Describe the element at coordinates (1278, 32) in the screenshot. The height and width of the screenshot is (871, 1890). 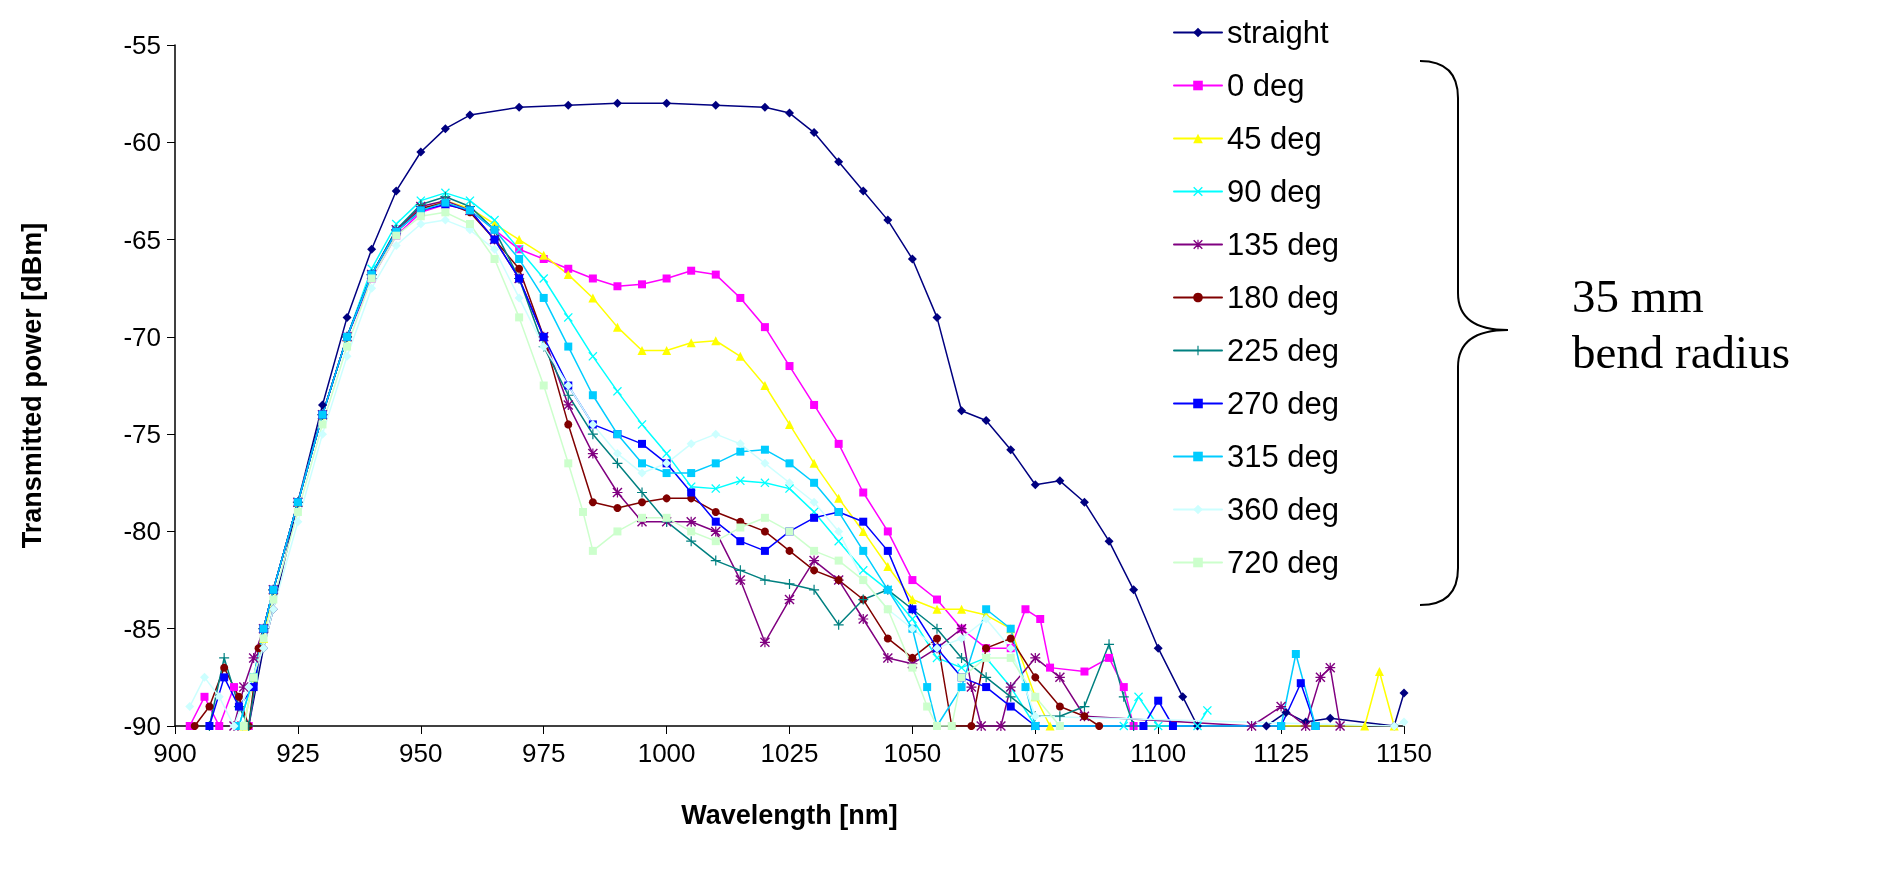
I see `legend-label: straight` at that location.